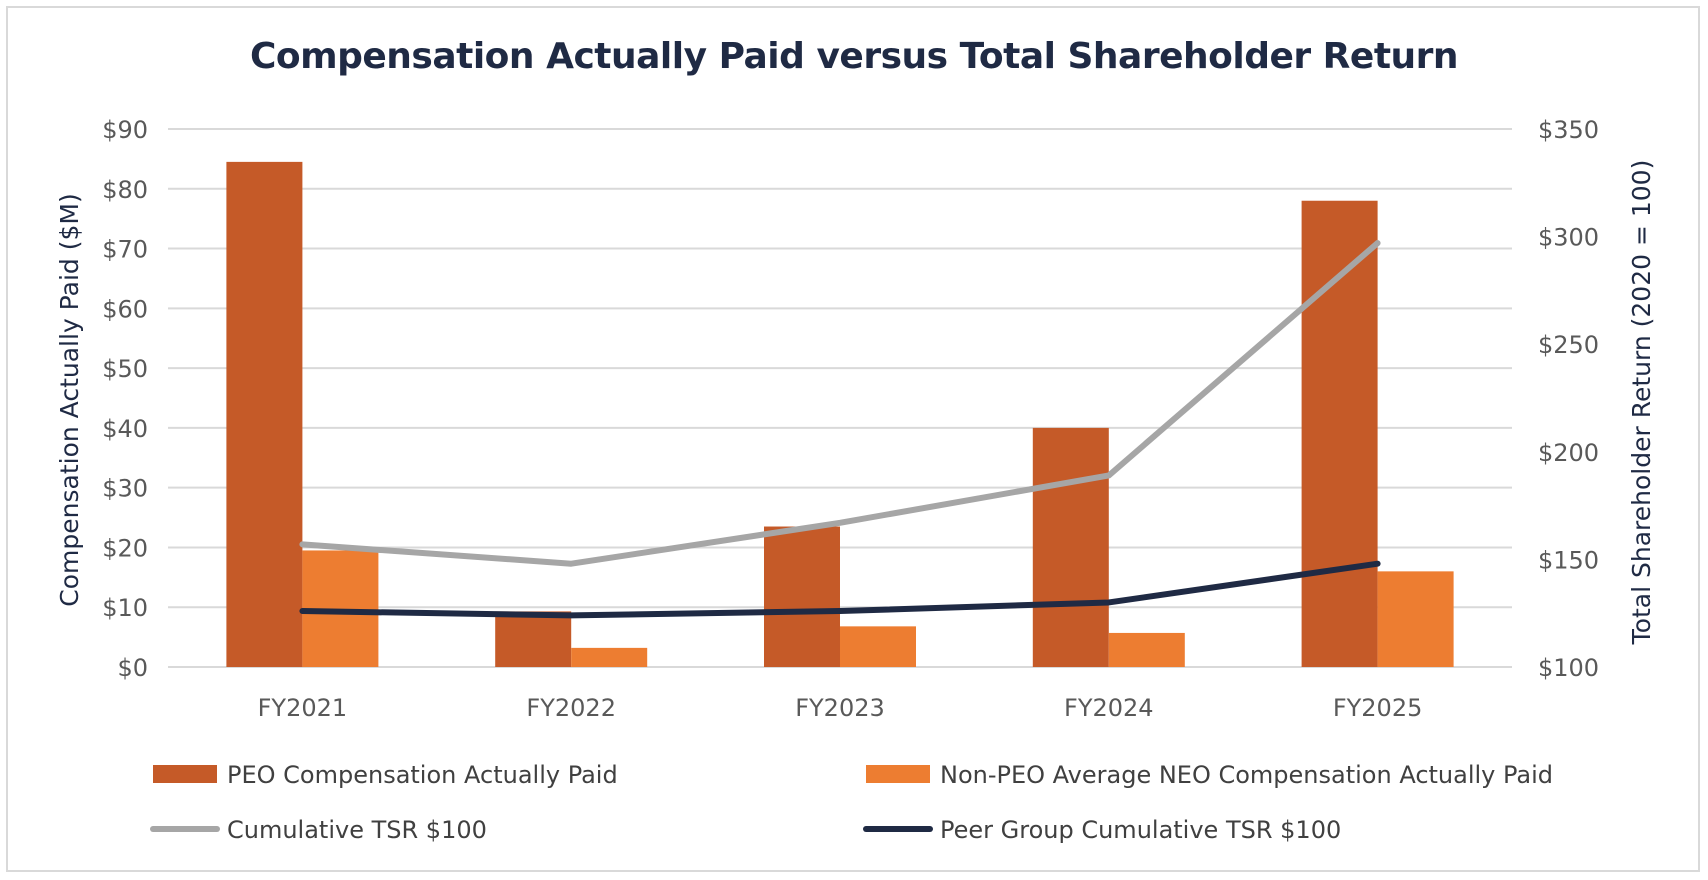 Image resolution: width=1708 pixels, height=880 pixels. I want to click on bar-non-peo-fy2024, so click(1146, 649).